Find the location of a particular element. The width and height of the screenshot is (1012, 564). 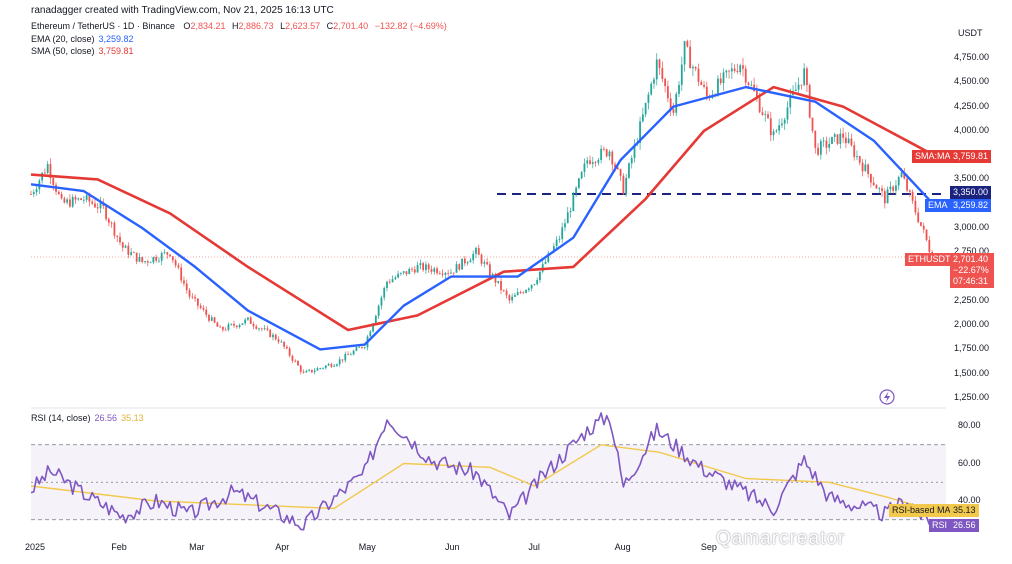

lightning-icon is located at coordinates (887, 397).